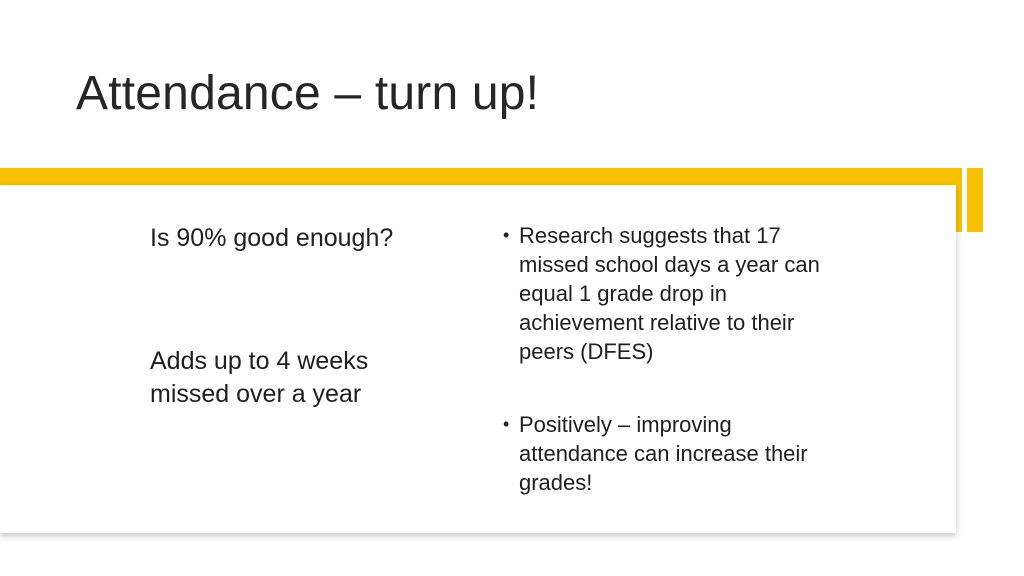 The width and height of the screenshot is (1024, 576). I want to click on answer-text: Adds up to 4 weeks missed over a year, so click(259, 377).